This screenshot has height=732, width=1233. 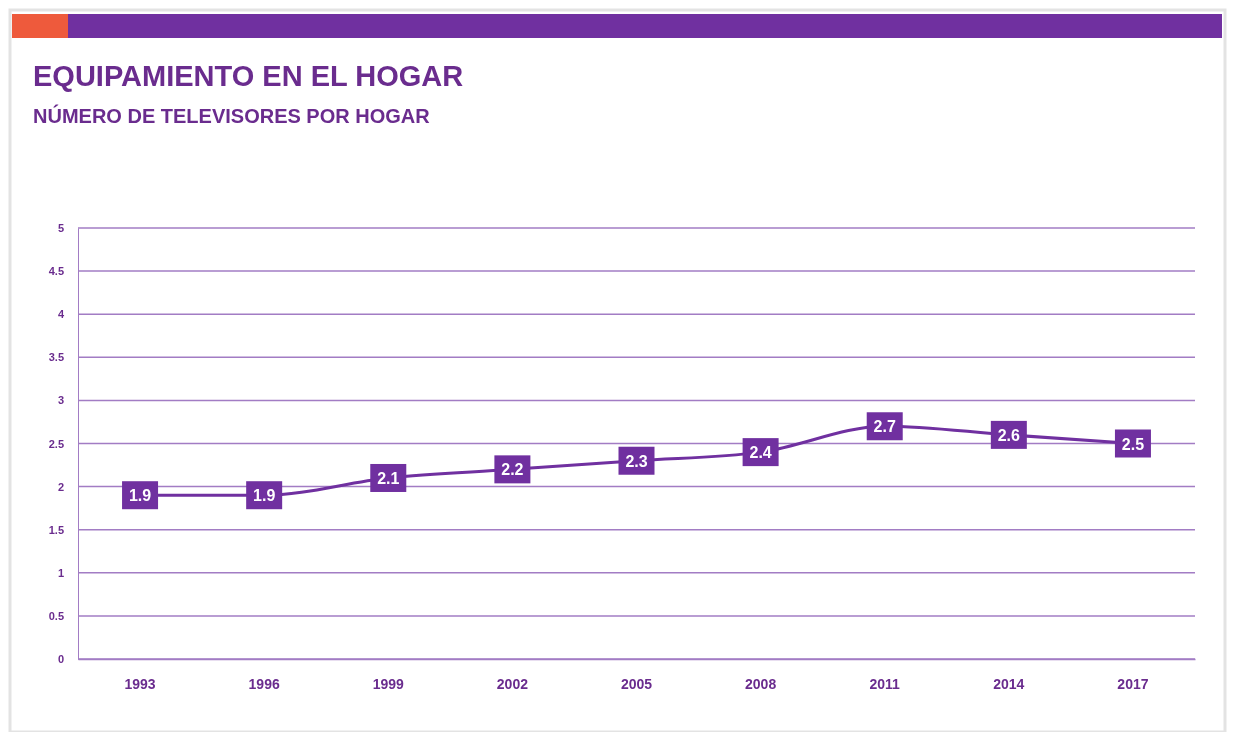 What do you see at coordinates (512, 470) in the screenshot?
I see `data-label: 2.2` at bounding box center [512, 470].